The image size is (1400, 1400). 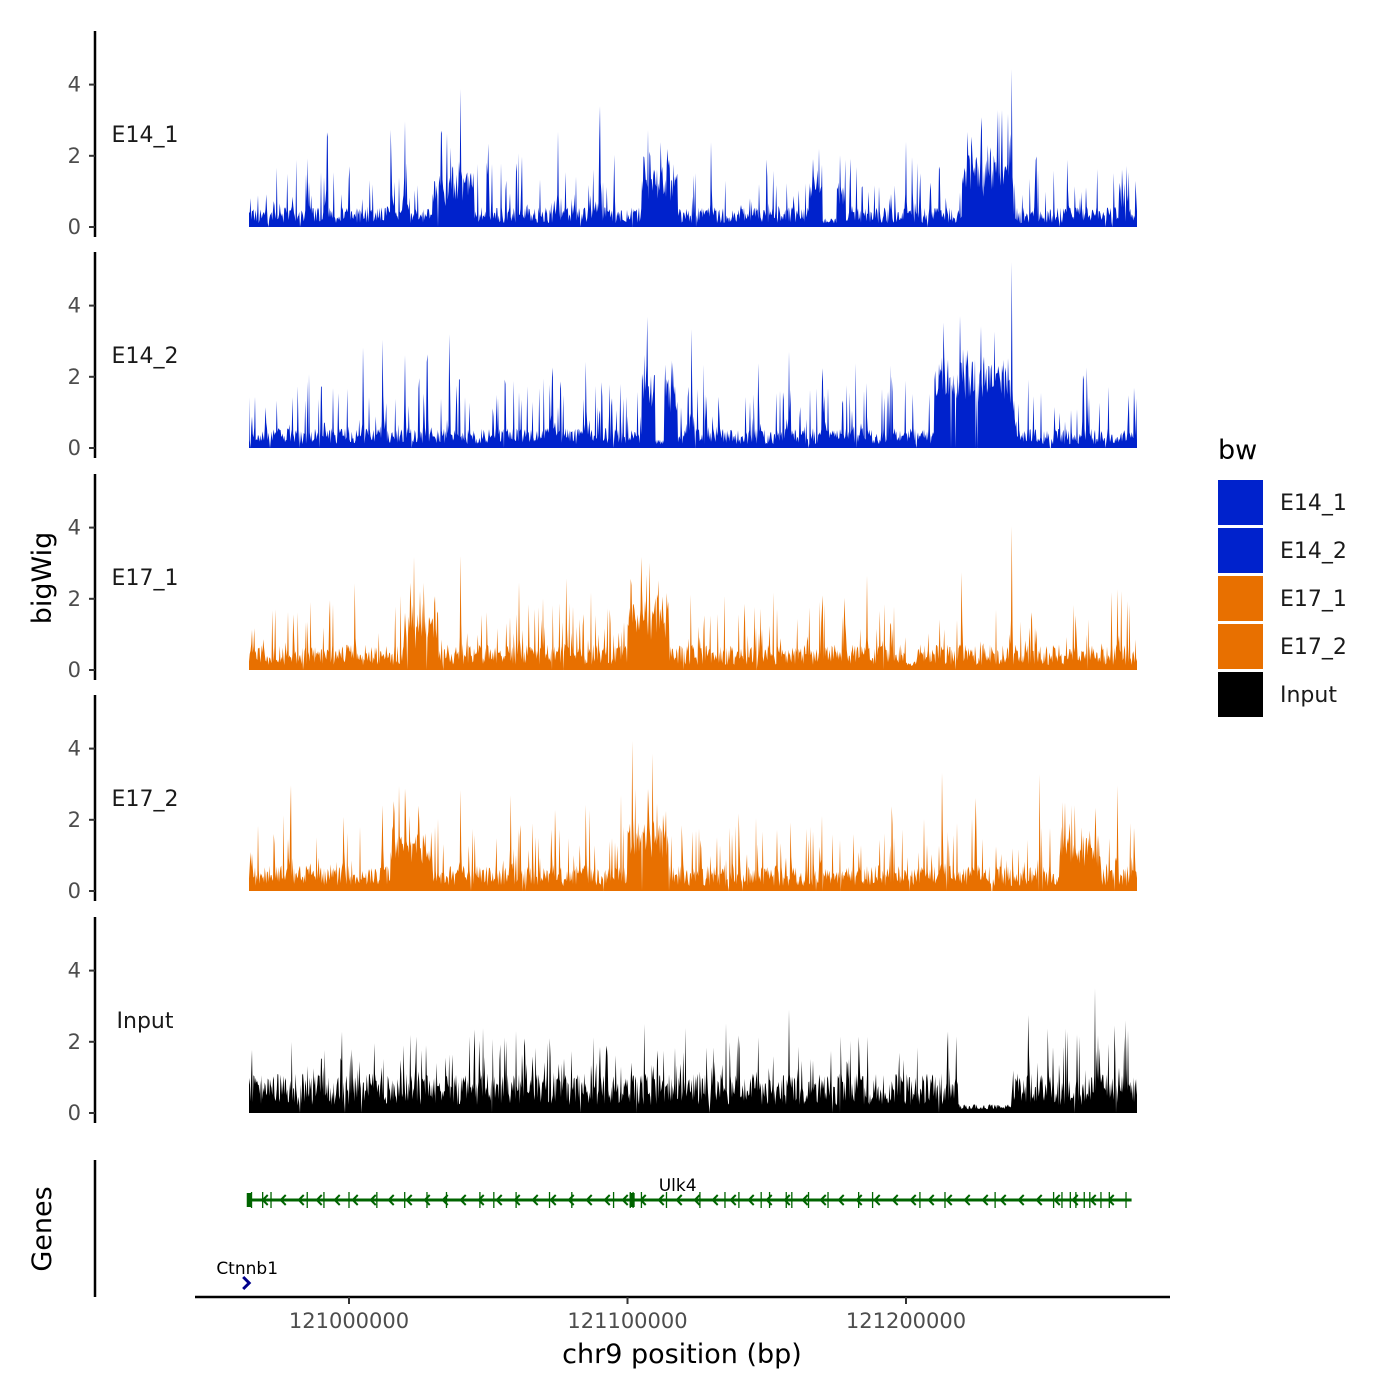 I want to click on track-label: E14_2, so click(x=145, y=356).